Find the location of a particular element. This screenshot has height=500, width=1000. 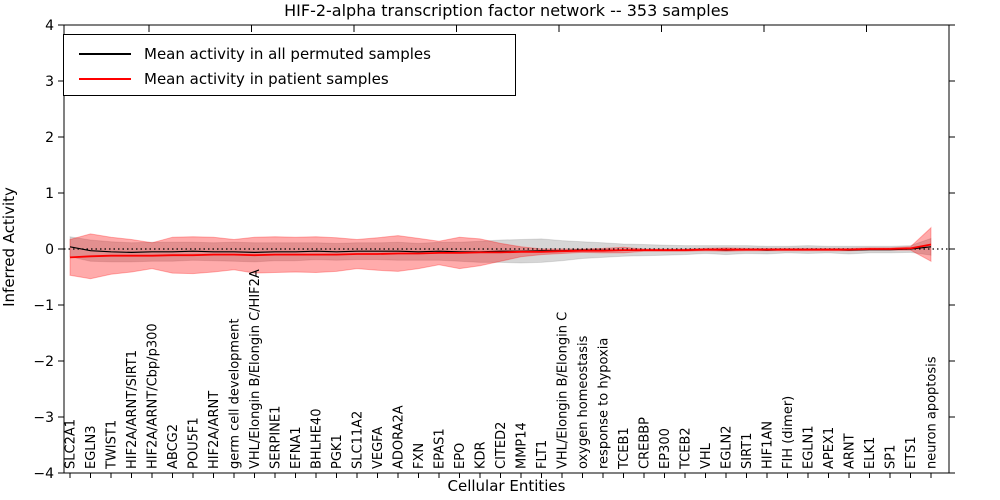

svg-text: −1 is located at coordinates (43, 306).